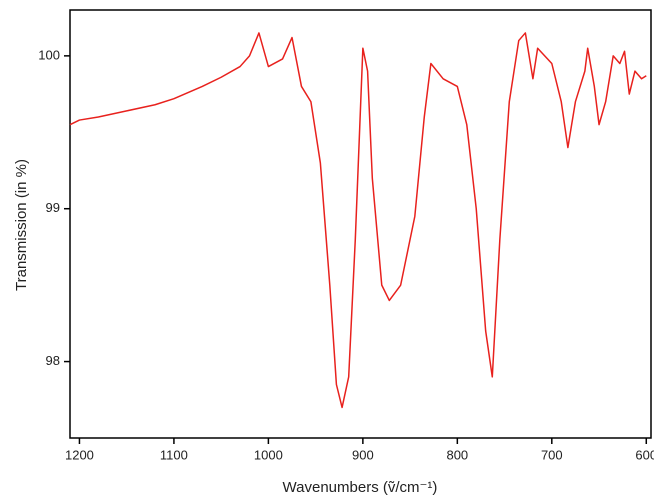 Image resolution: width=654 pixels, height=501 pixels. I want to click on y-tick-label: 100, so click(49, 54).